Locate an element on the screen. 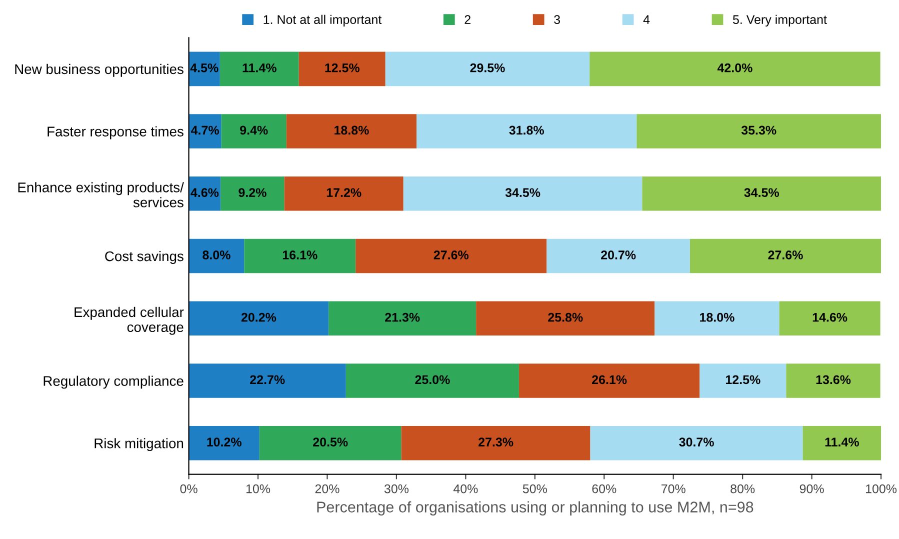 This screenshot has height=539, width=899. data-label: 27.3% is located at coordinates (496, 442).